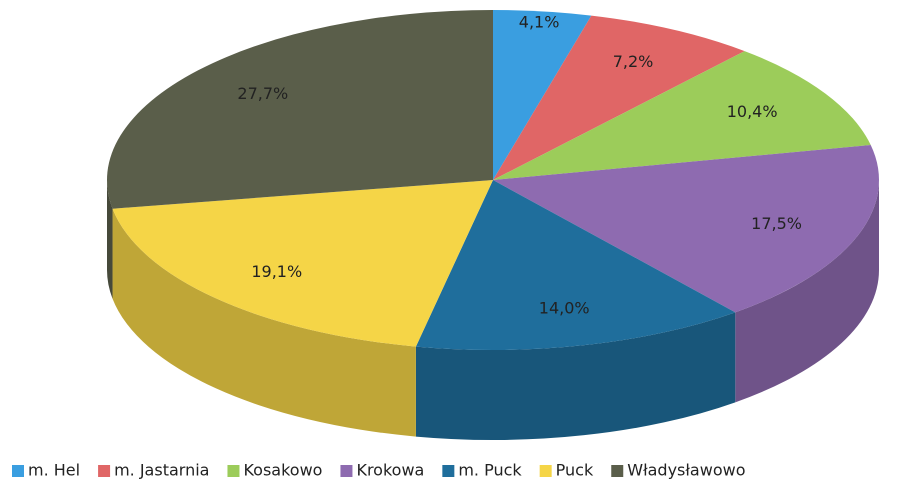 This screenshot has width=923, height=486. Describe the element at coordinates (564, 307) in the screenshot. I see `data-label: 14,0%` at that location.